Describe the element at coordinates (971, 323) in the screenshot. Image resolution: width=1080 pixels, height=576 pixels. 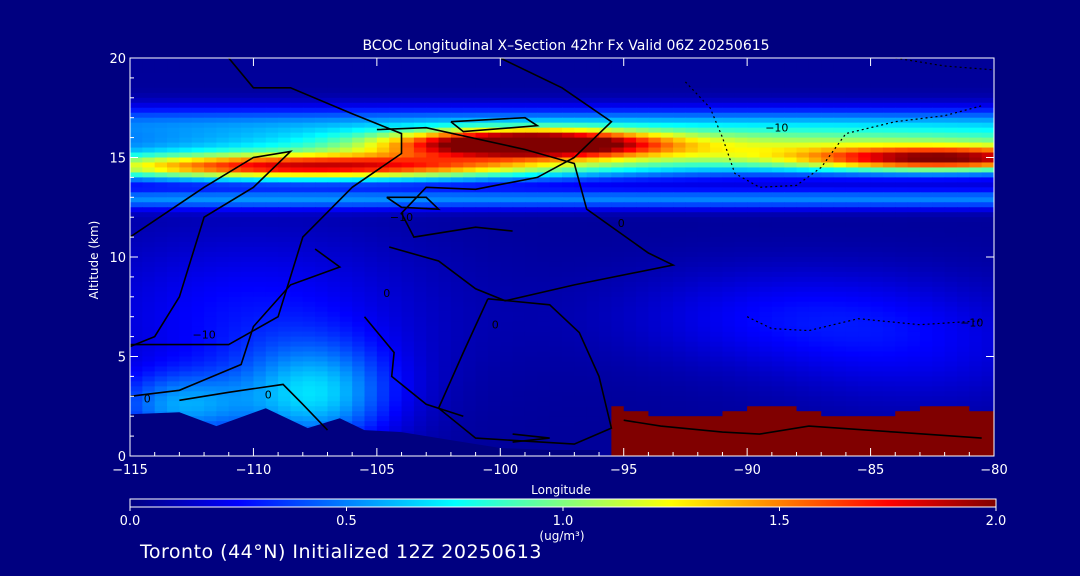
I see `contour-label-3: −10` at that location.